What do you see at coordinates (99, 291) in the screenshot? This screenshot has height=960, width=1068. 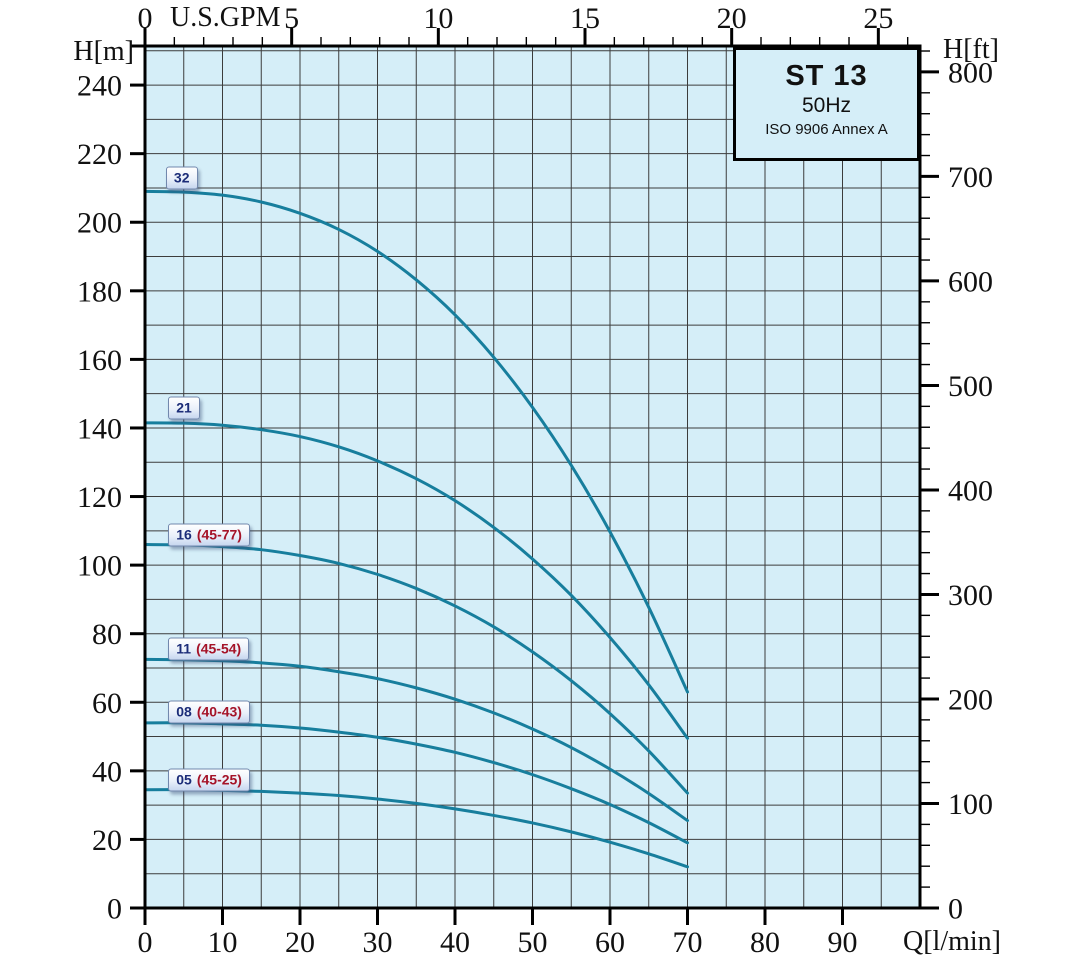 I see `left-axis-tick-label: 180` at bounding box center [99, 291].